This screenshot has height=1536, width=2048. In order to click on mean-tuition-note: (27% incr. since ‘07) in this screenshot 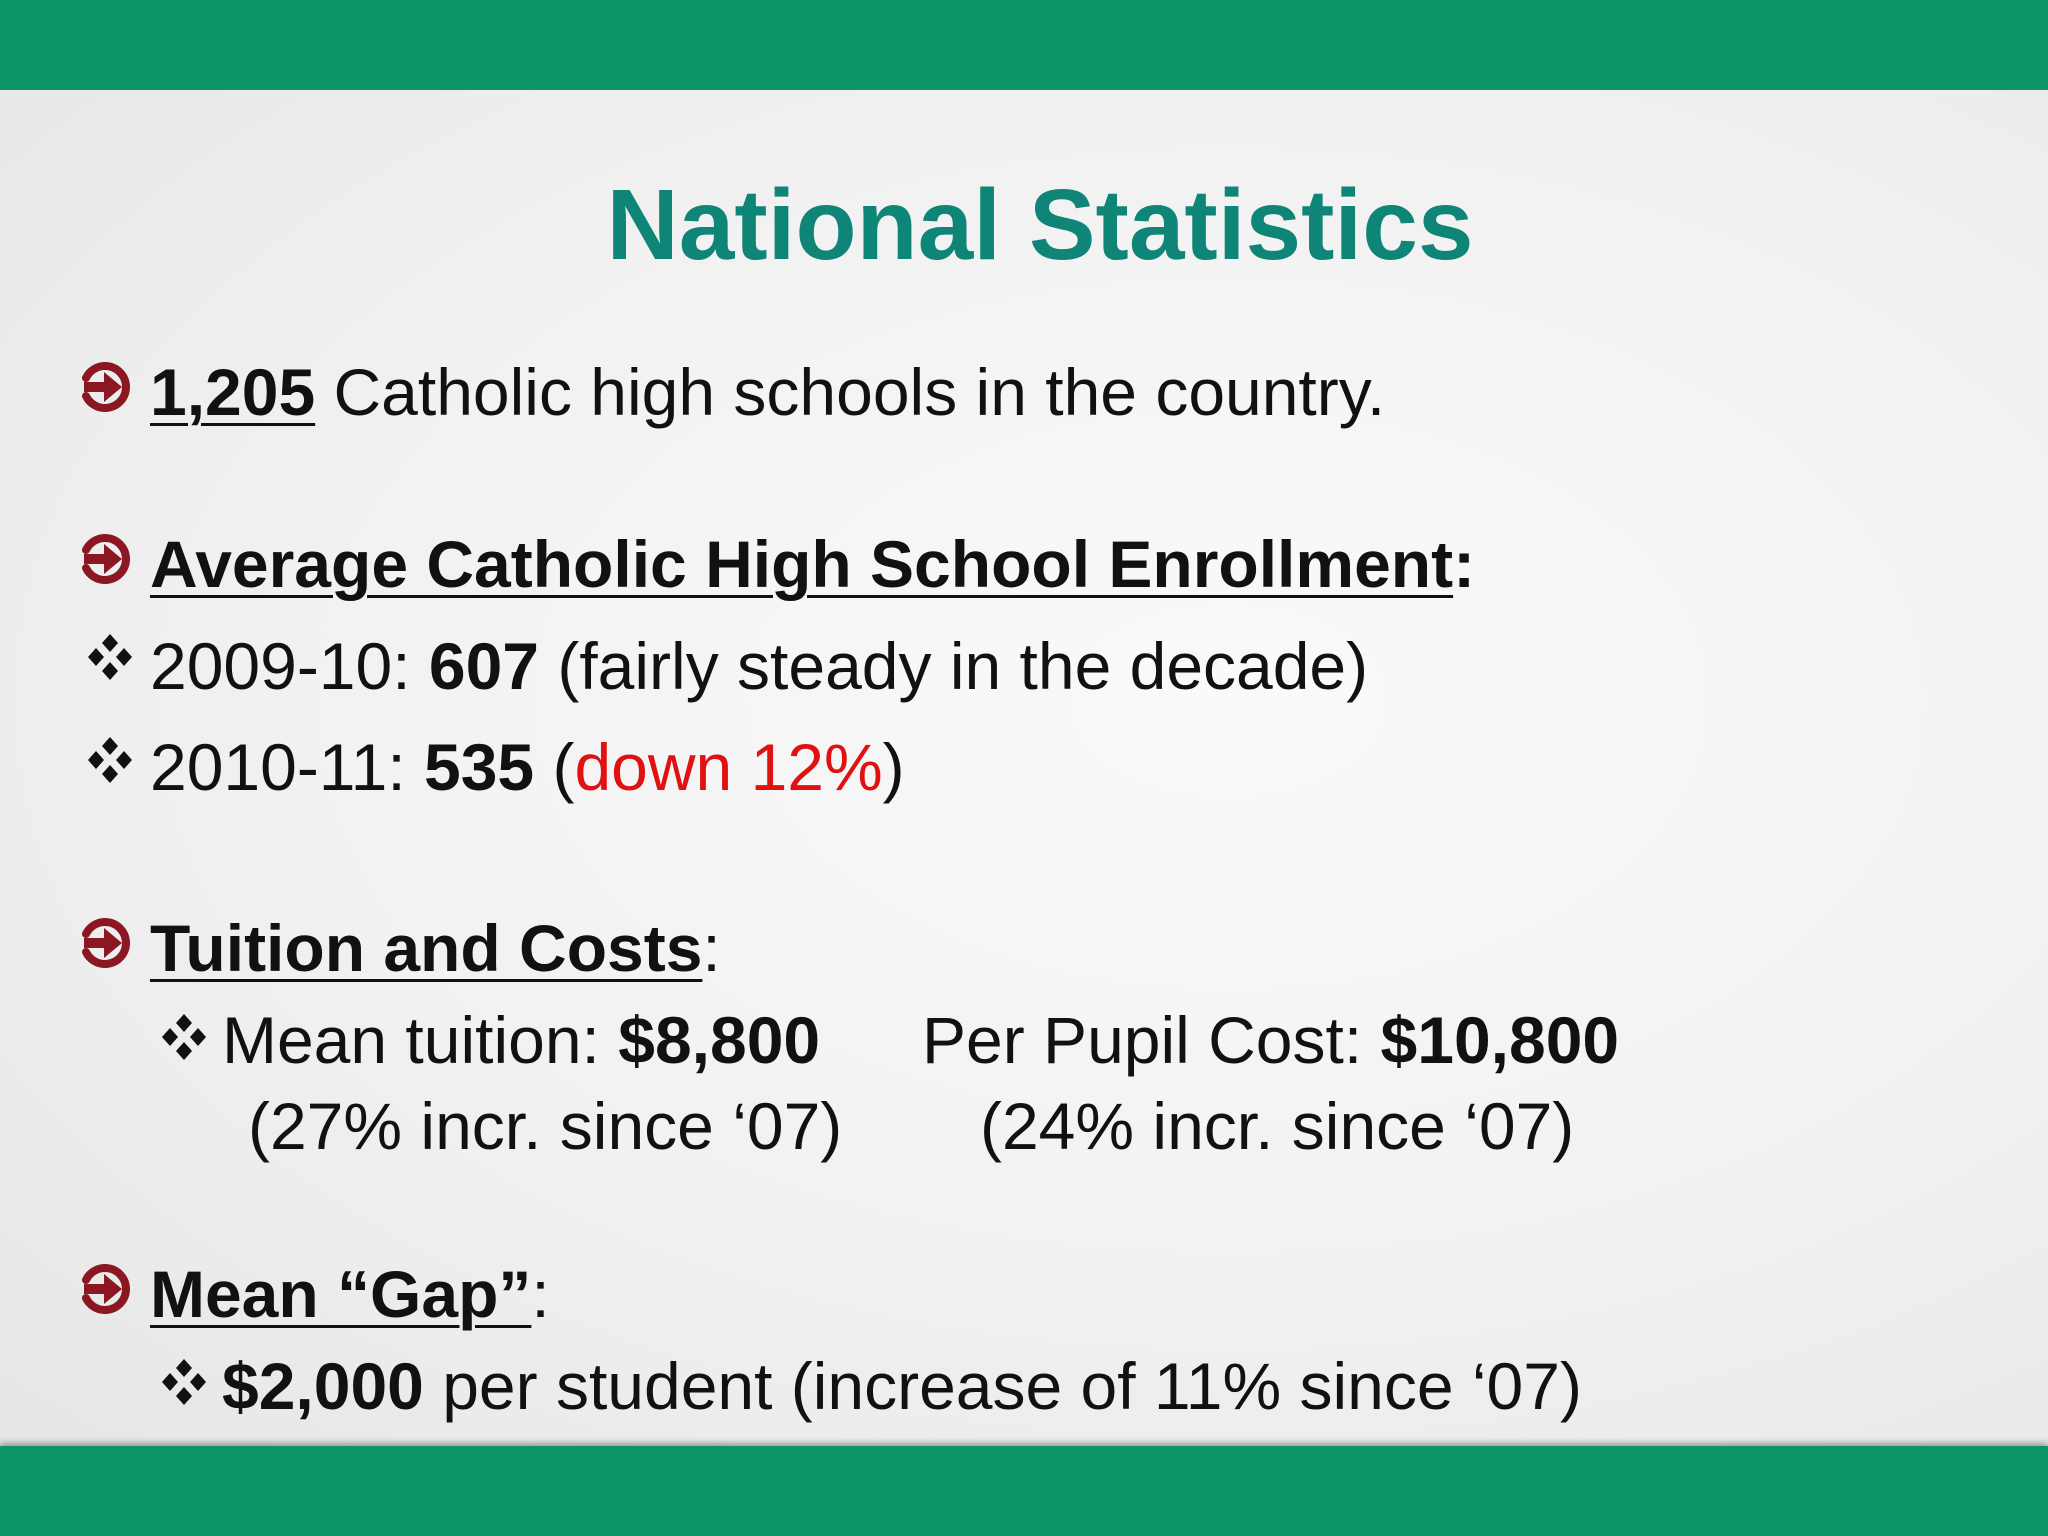, I will do `click(545, 1126)`.